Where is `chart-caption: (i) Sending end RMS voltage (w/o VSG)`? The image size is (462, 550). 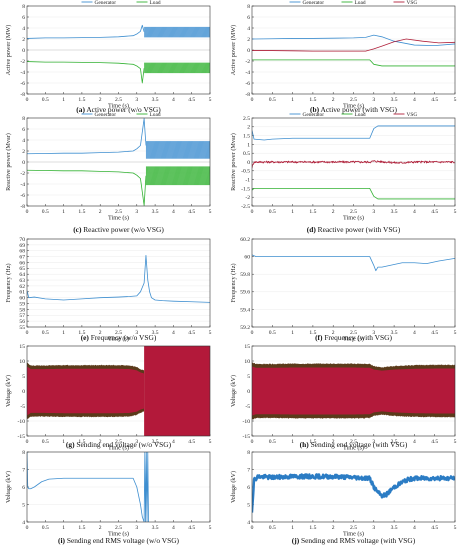
chart-caption: (i) Sending end RMS voltage (w/o VSG) is located at coordinates (119, 540).